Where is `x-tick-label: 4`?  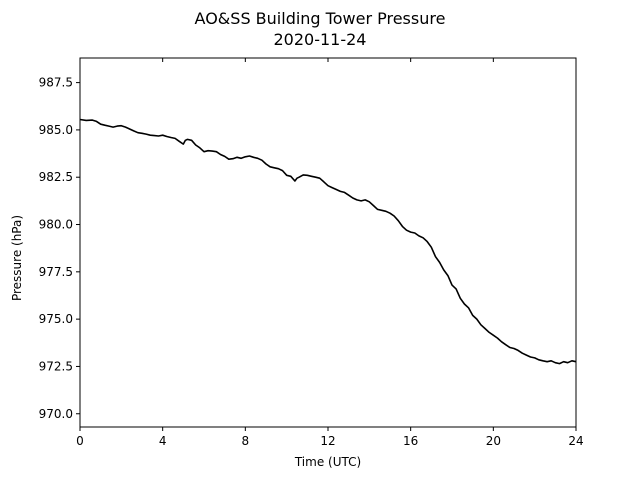 x-tick-label: 4 is located at coordinates (163, 441).